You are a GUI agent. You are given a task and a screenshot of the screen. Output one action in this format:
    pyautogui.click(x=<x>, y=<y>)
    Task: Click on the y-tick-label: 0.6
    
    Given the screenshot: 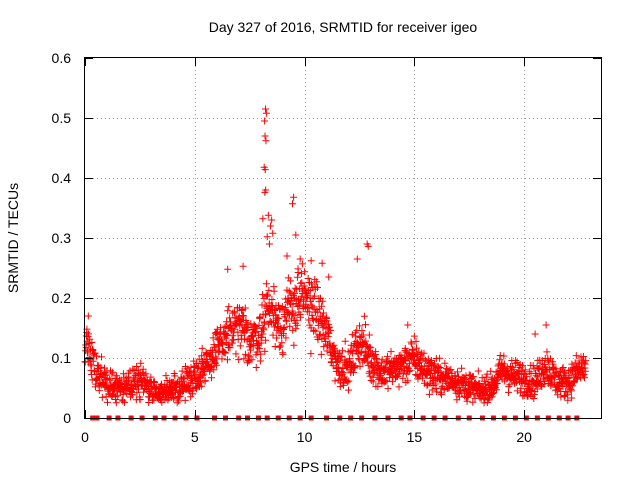 What is the action you would take?
    pyautogui.click(x=62, y=58)
    